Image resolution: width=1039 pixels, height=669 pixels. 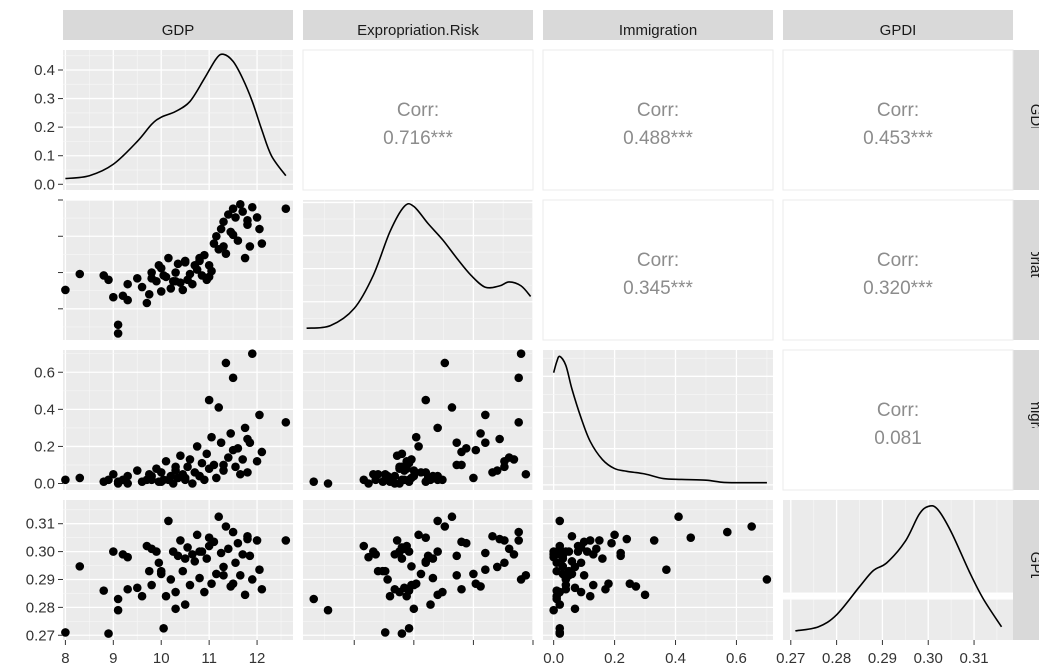 I want to click on panel-r4-c4, so click(x=898, y=570).